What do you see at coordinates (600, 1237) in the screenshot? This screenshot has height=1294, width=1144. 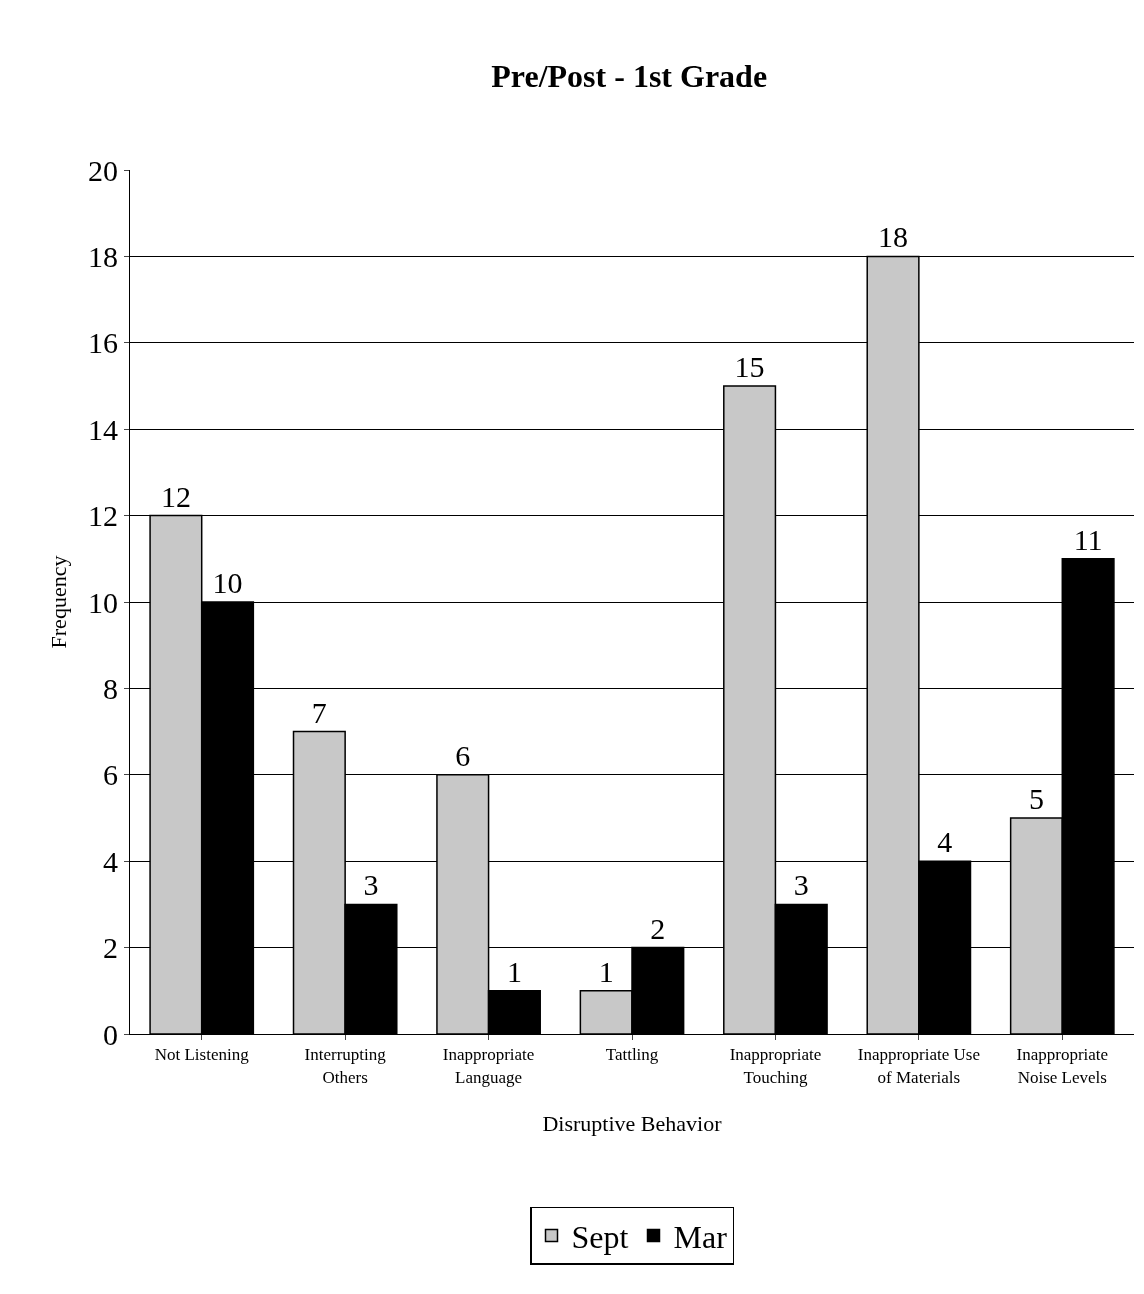 I see `legend-label: Sept` at bounding box center [600, 1237].